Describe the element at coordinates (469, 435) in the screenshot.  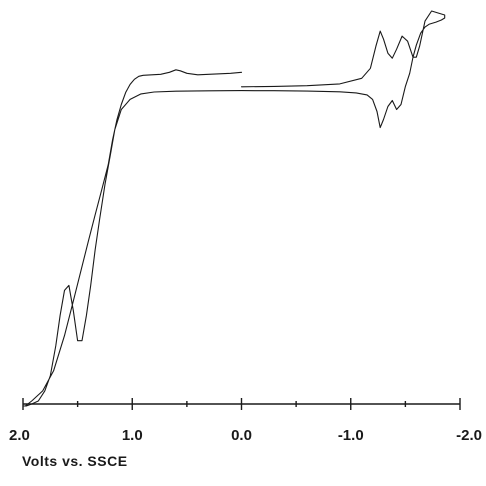
I see `x-tick-label: -2.0` at that location.